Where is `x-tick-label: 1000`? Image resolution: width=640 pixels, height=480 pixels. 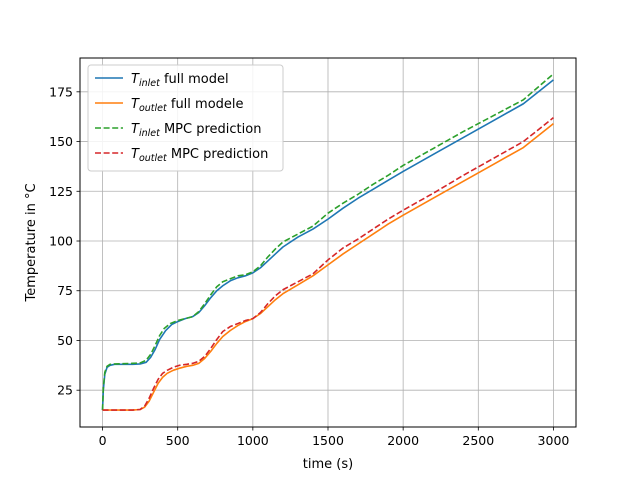 x-tick-label: 1000 is located at coordinates (253, 440).